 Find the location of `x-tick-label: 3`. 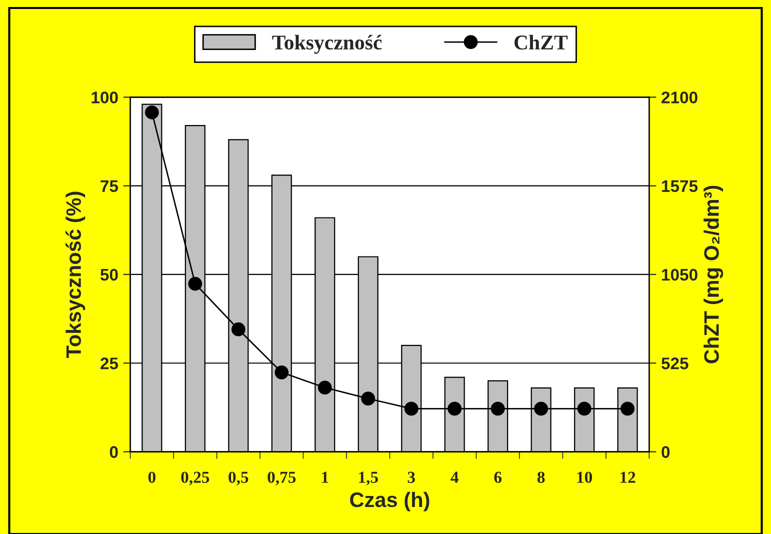

x-tick-label: 3 is located at coordinates (411, 477).